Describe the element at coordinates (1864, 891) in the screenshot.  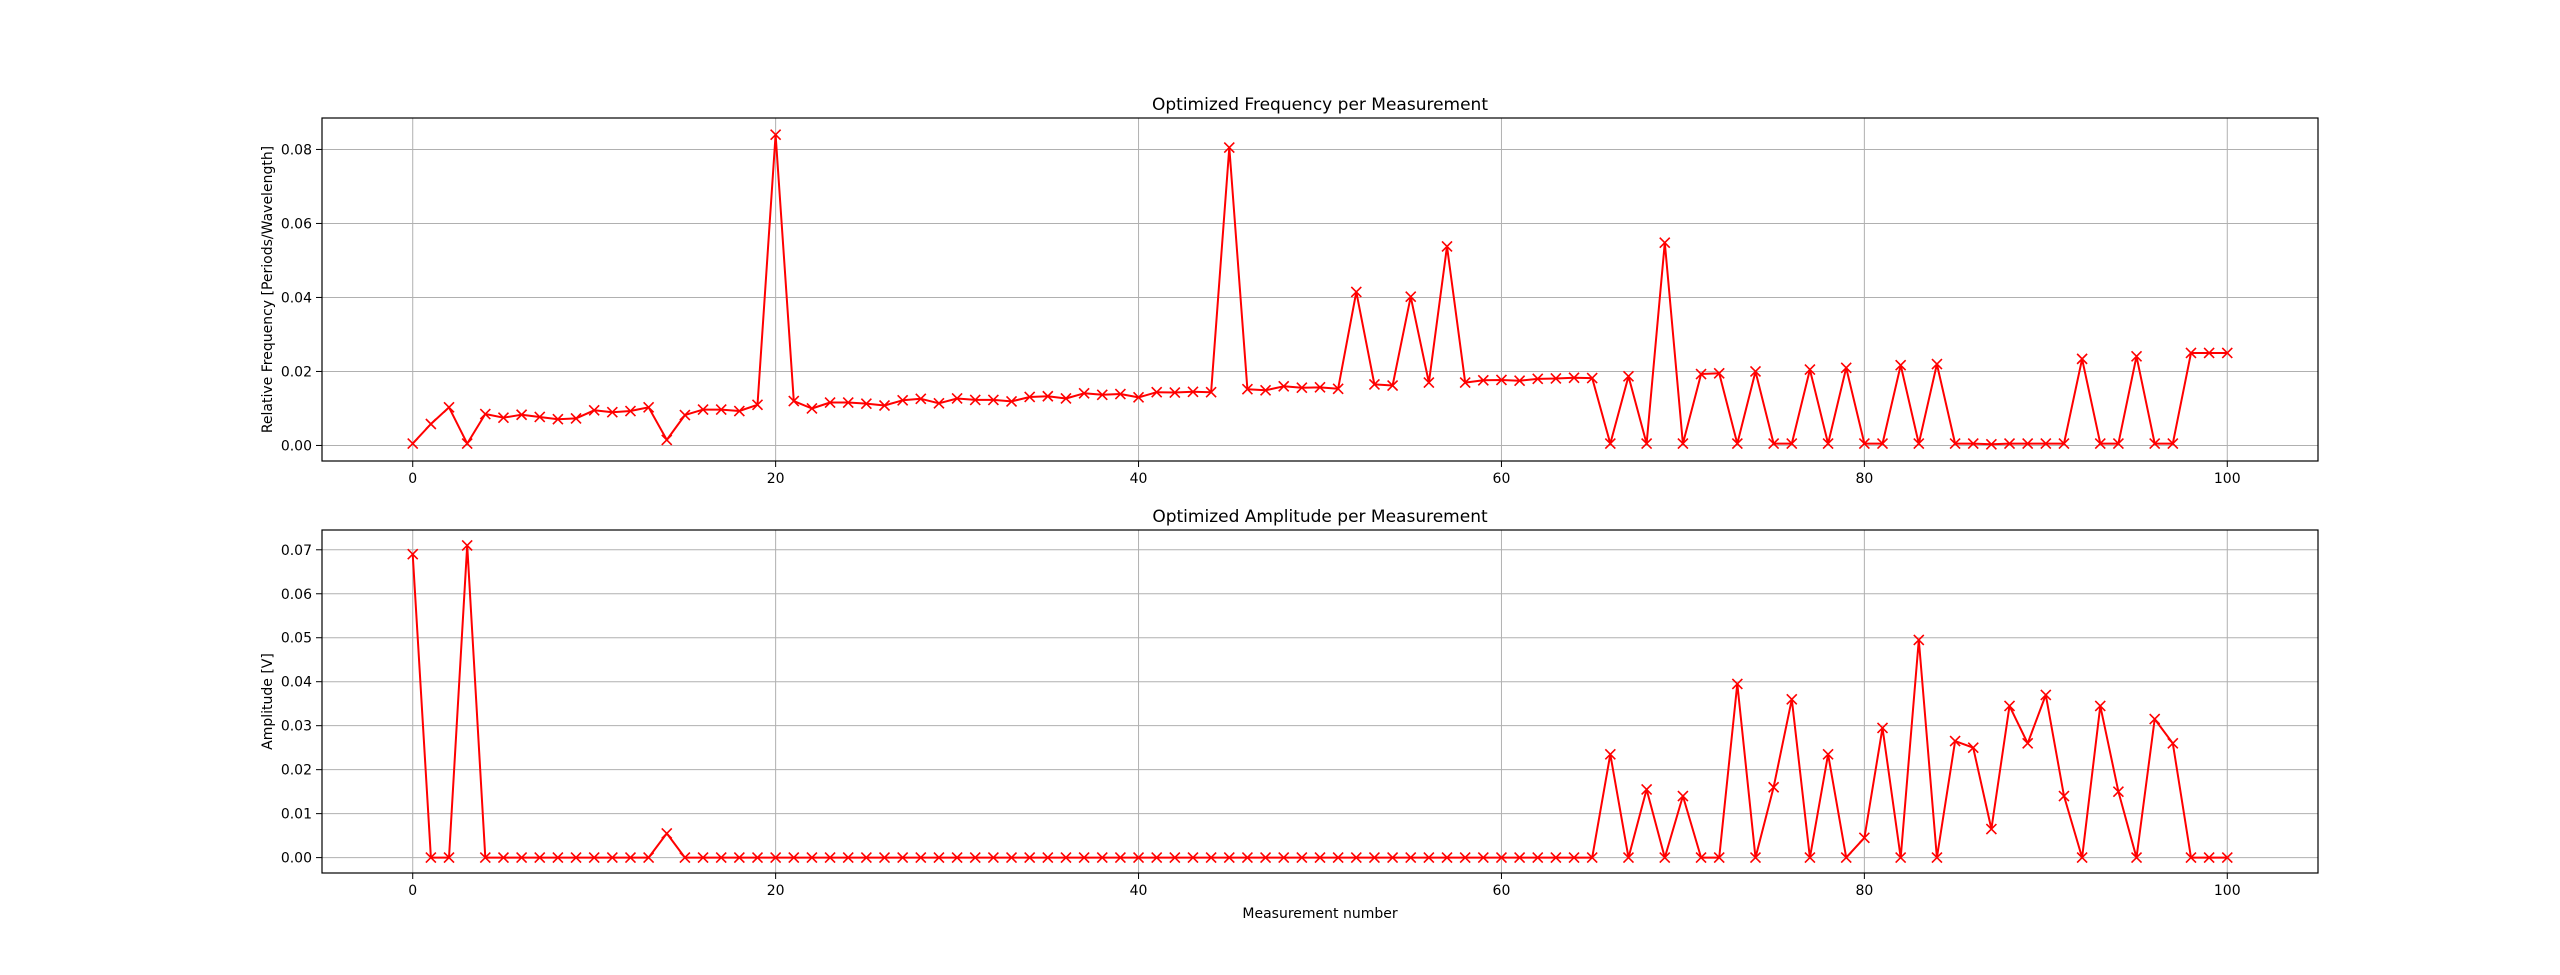
I see `x-tick-label: 80` at that location.